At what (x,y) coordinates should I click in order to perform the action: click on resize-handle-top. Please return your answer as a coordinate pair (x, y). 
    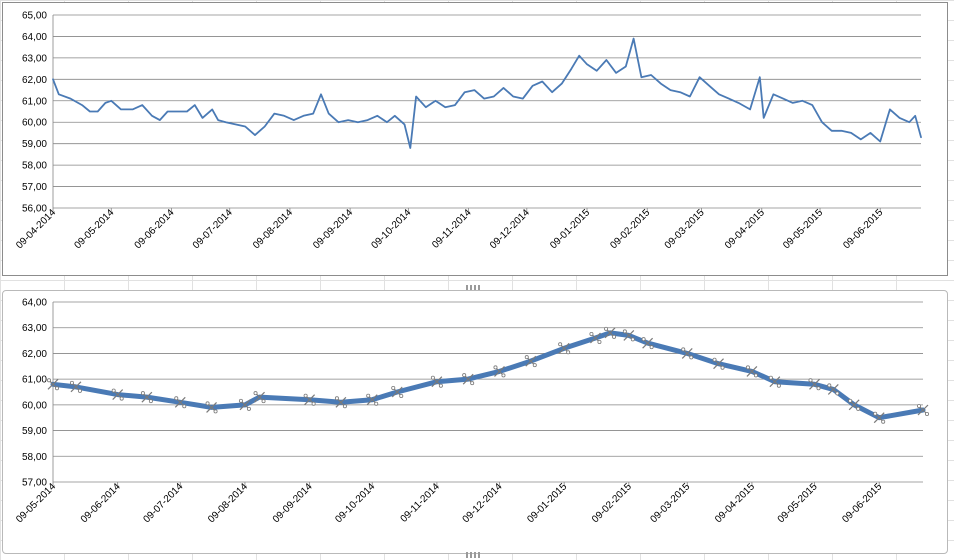
    Looking at the image, I should click on (474, 288).